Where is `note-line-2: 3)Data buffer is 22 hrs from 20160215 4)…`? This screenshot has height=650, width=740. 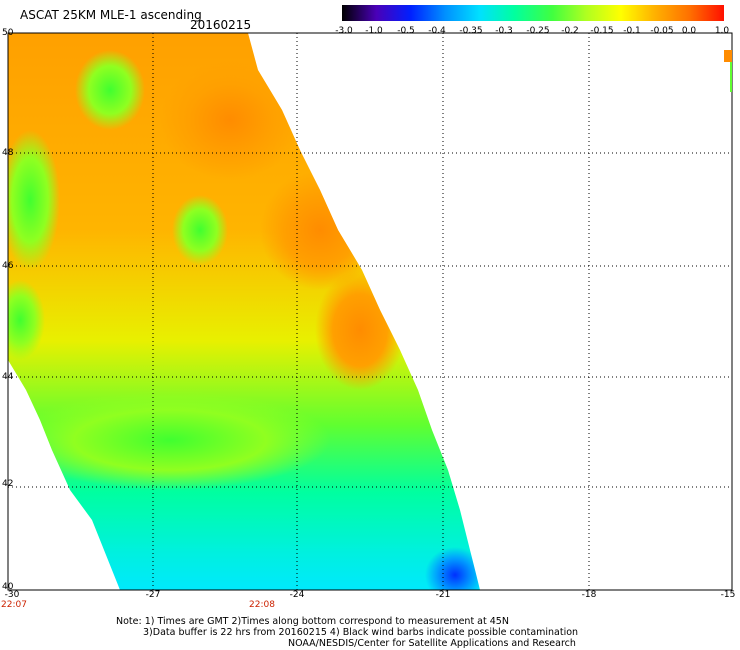
note-line-2: 3)Data buffer is 22 hrs from 20160215 4)… is located at coordinates (361, 632).